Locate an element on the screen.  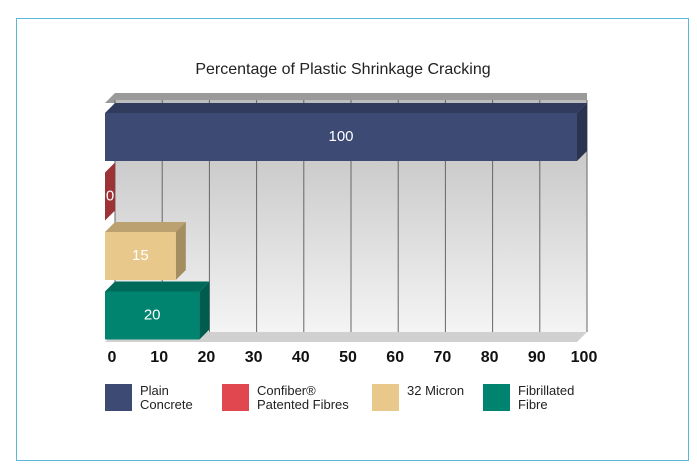
x-tick-label: 60 is located at coordinates (395, 357).